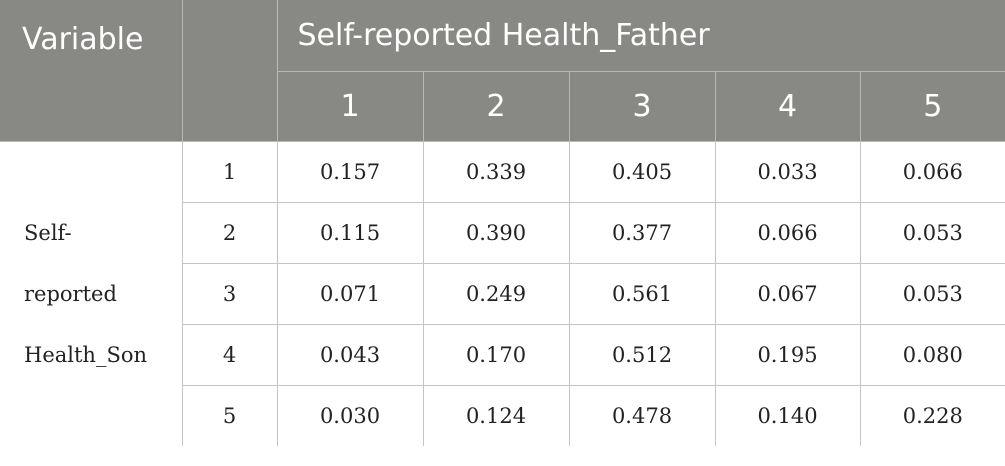  I want to click on table-cell: 0.071, so click(350, 294).